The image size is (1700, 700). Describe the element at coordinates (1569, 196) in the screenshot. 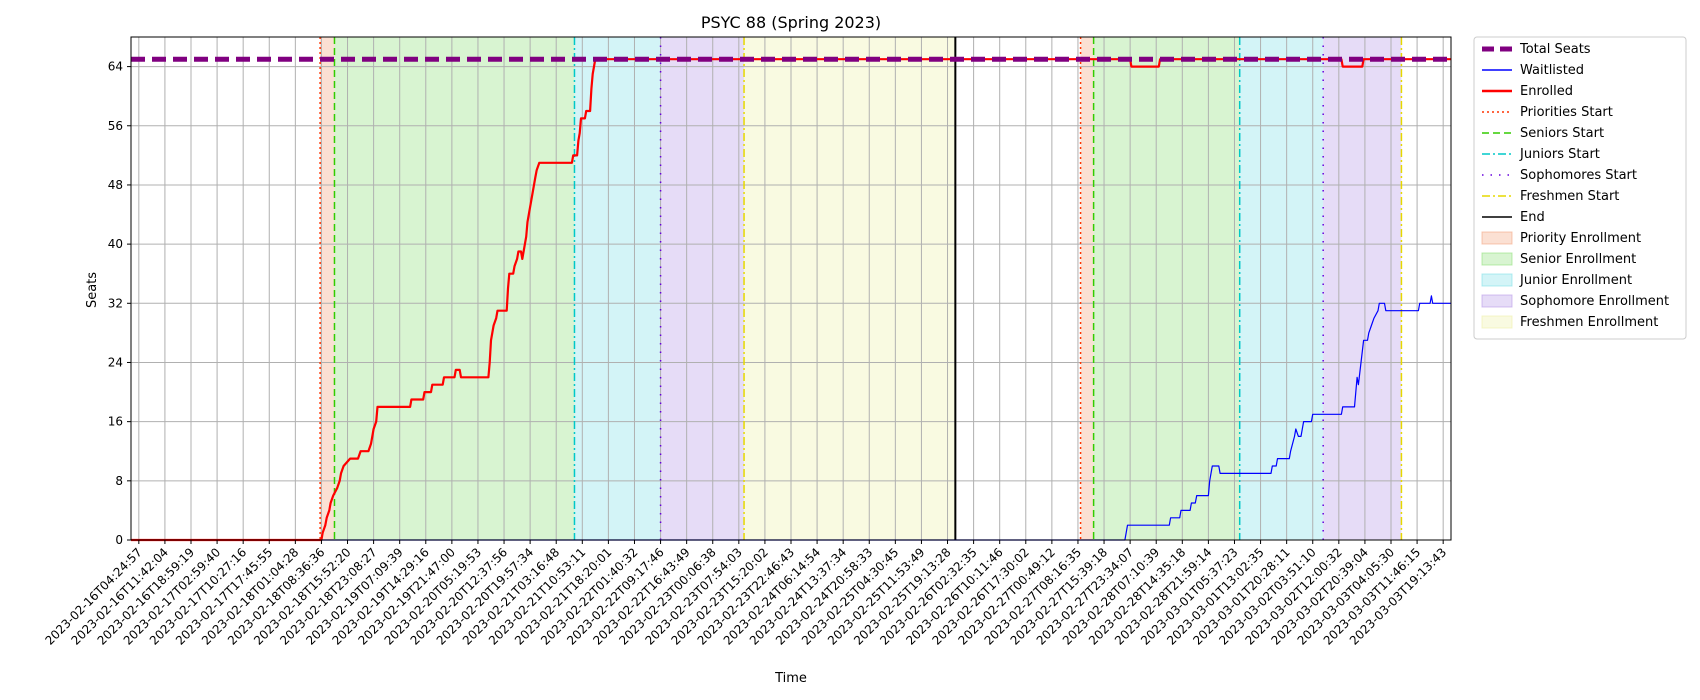

I see `legend-label: Freshmen Start` at that location.